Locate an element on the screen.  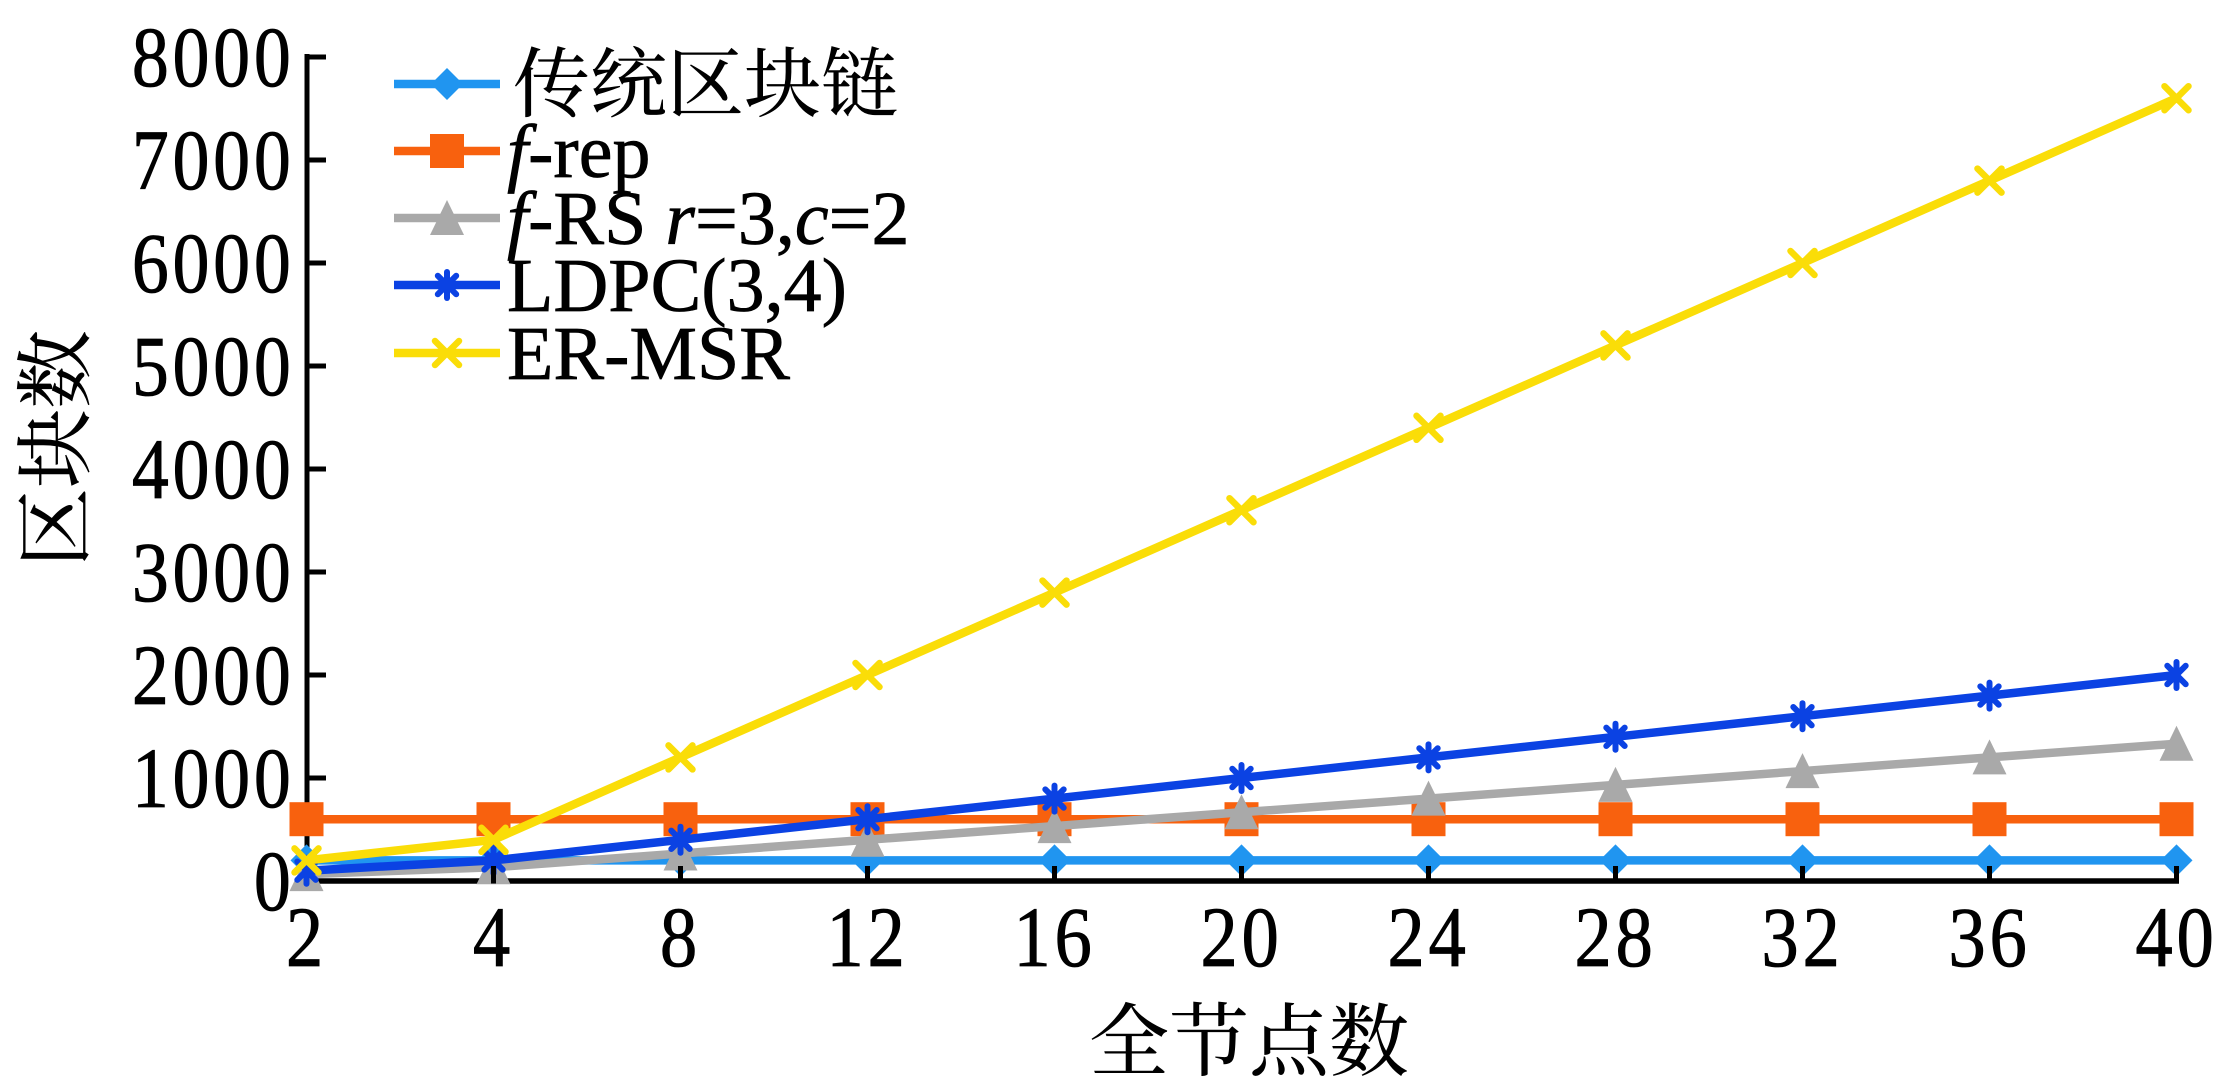
svg-text: 20 is located at coordinates (1241, 937).